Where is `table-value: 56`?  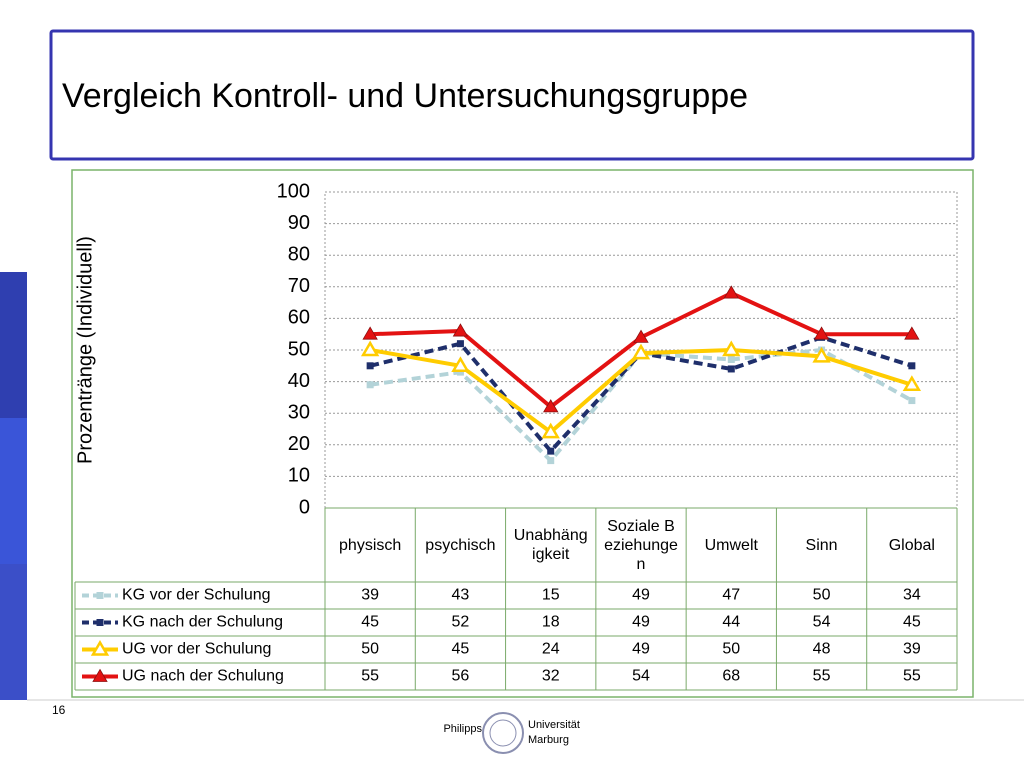
table-value: 56 is located at coordinates (461, 676).